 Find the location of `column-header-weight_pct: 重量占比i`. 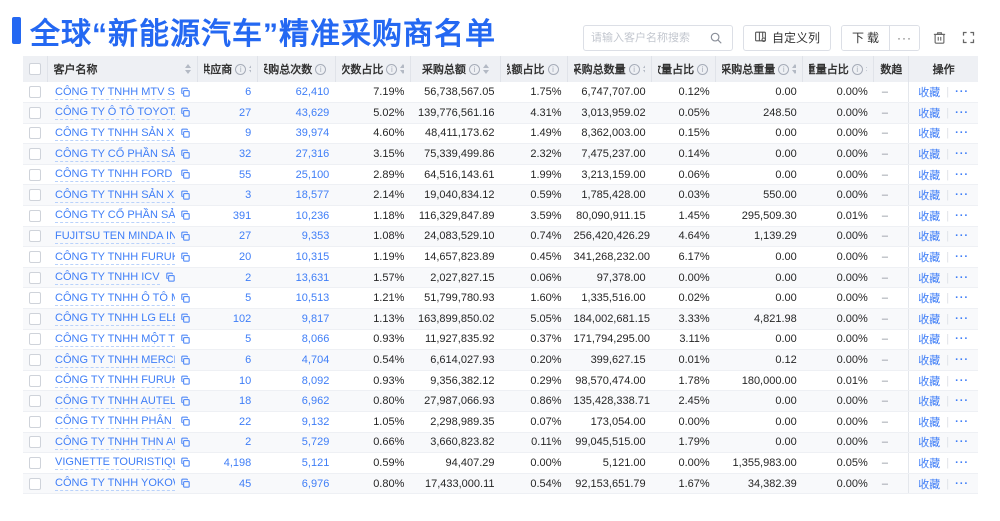

column-header-weight_pct: 重量占比i is located at coordinates (838, 69).